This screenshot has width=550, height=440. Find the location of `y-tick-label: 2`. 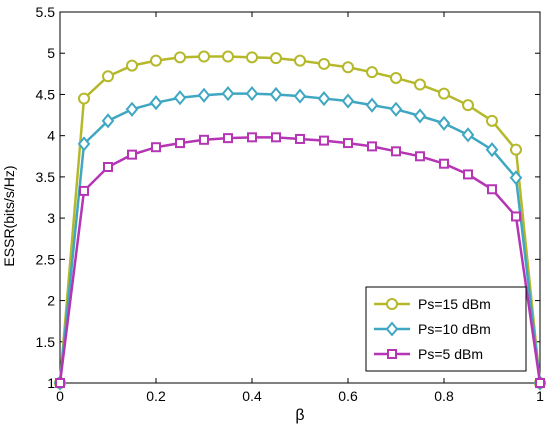

y-tick-label: 2 is located at coordinates (51, 301).